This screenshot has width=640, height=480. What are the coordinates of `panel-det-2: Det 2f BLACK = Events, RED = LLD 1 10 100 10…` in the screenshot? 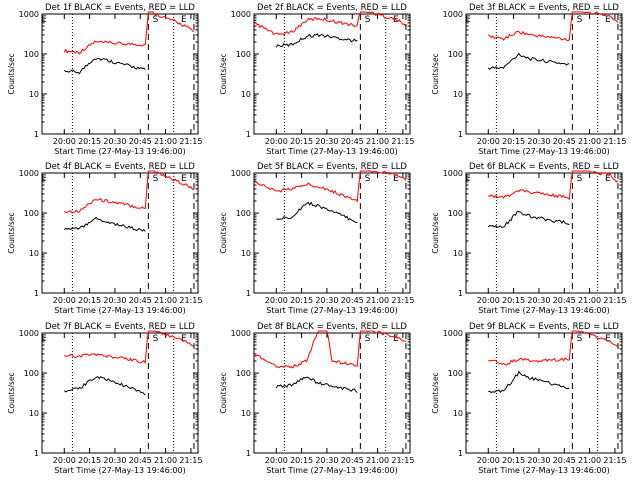 It's located at (316, 79).